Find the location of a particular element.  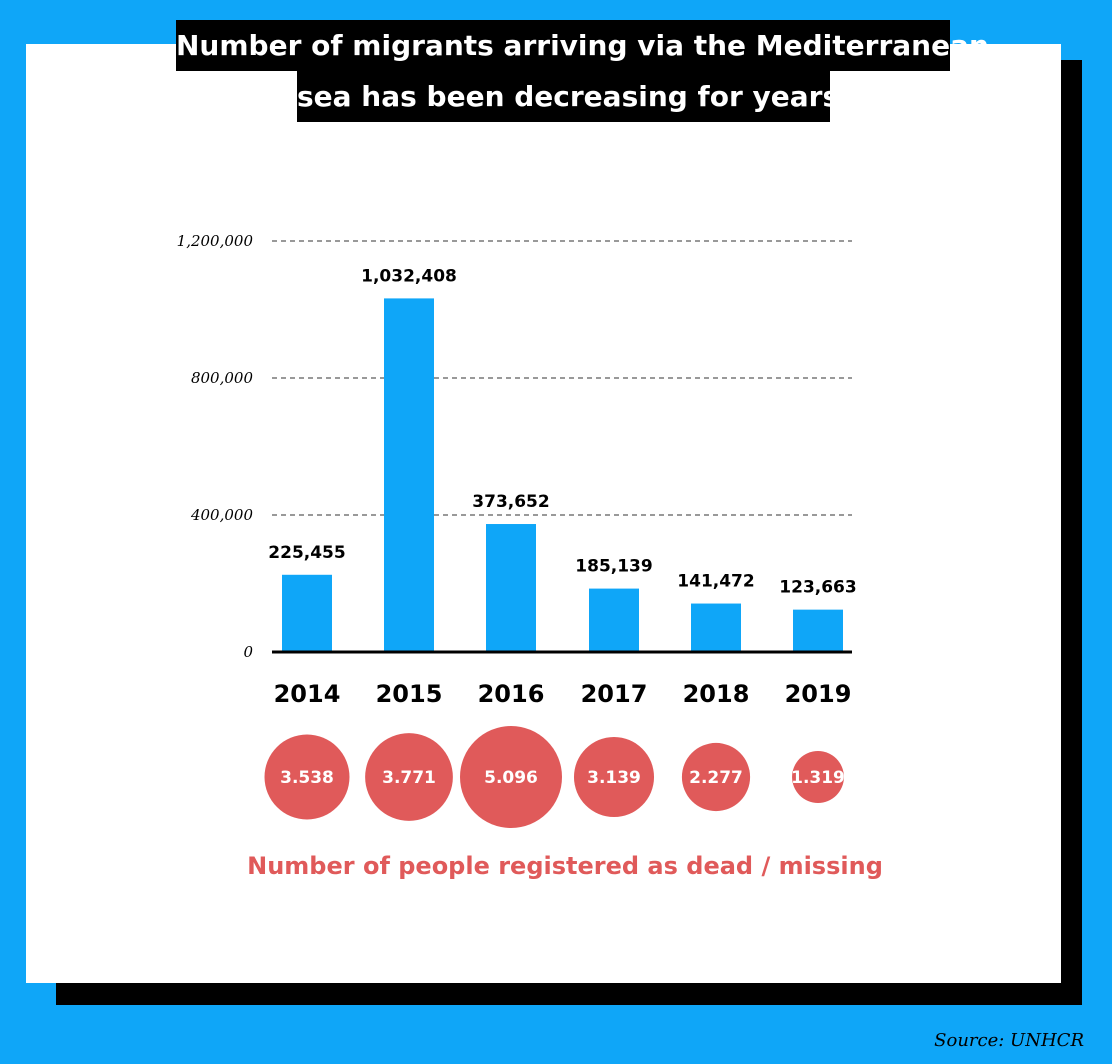

deaths-value-2019: 1.319 is located at coordinates (818, 778).